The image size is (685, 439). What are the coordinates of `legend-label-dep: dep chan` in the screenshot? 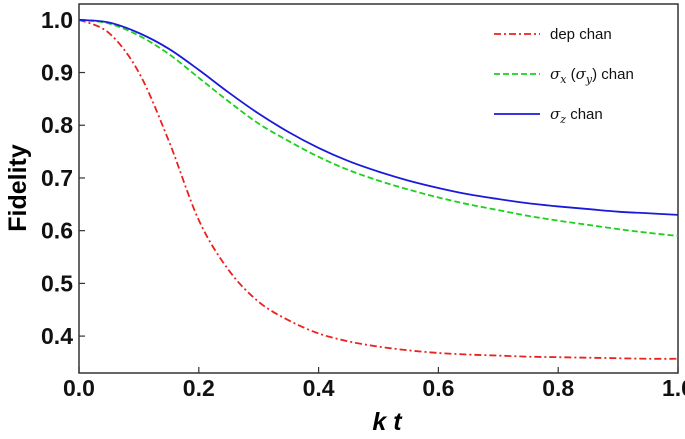 It's located at (581, 34).